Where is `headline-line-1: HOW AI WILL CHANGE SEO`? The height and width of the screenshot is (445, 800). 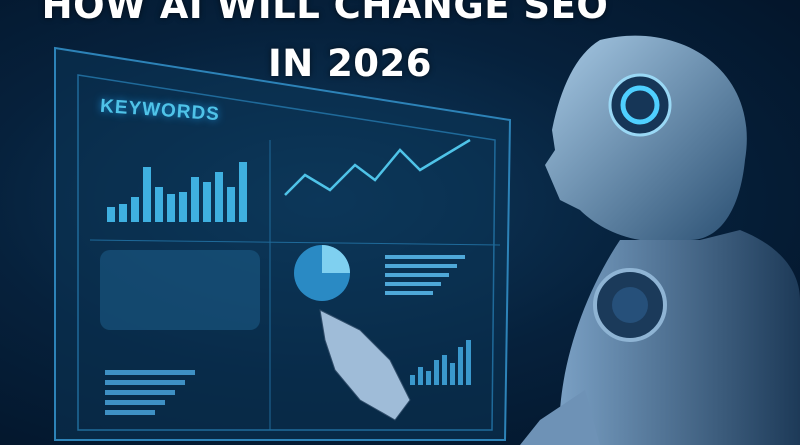
headline-line-1: HOW AI WILL CHANGE SEO is located at coordinates (325, 13).